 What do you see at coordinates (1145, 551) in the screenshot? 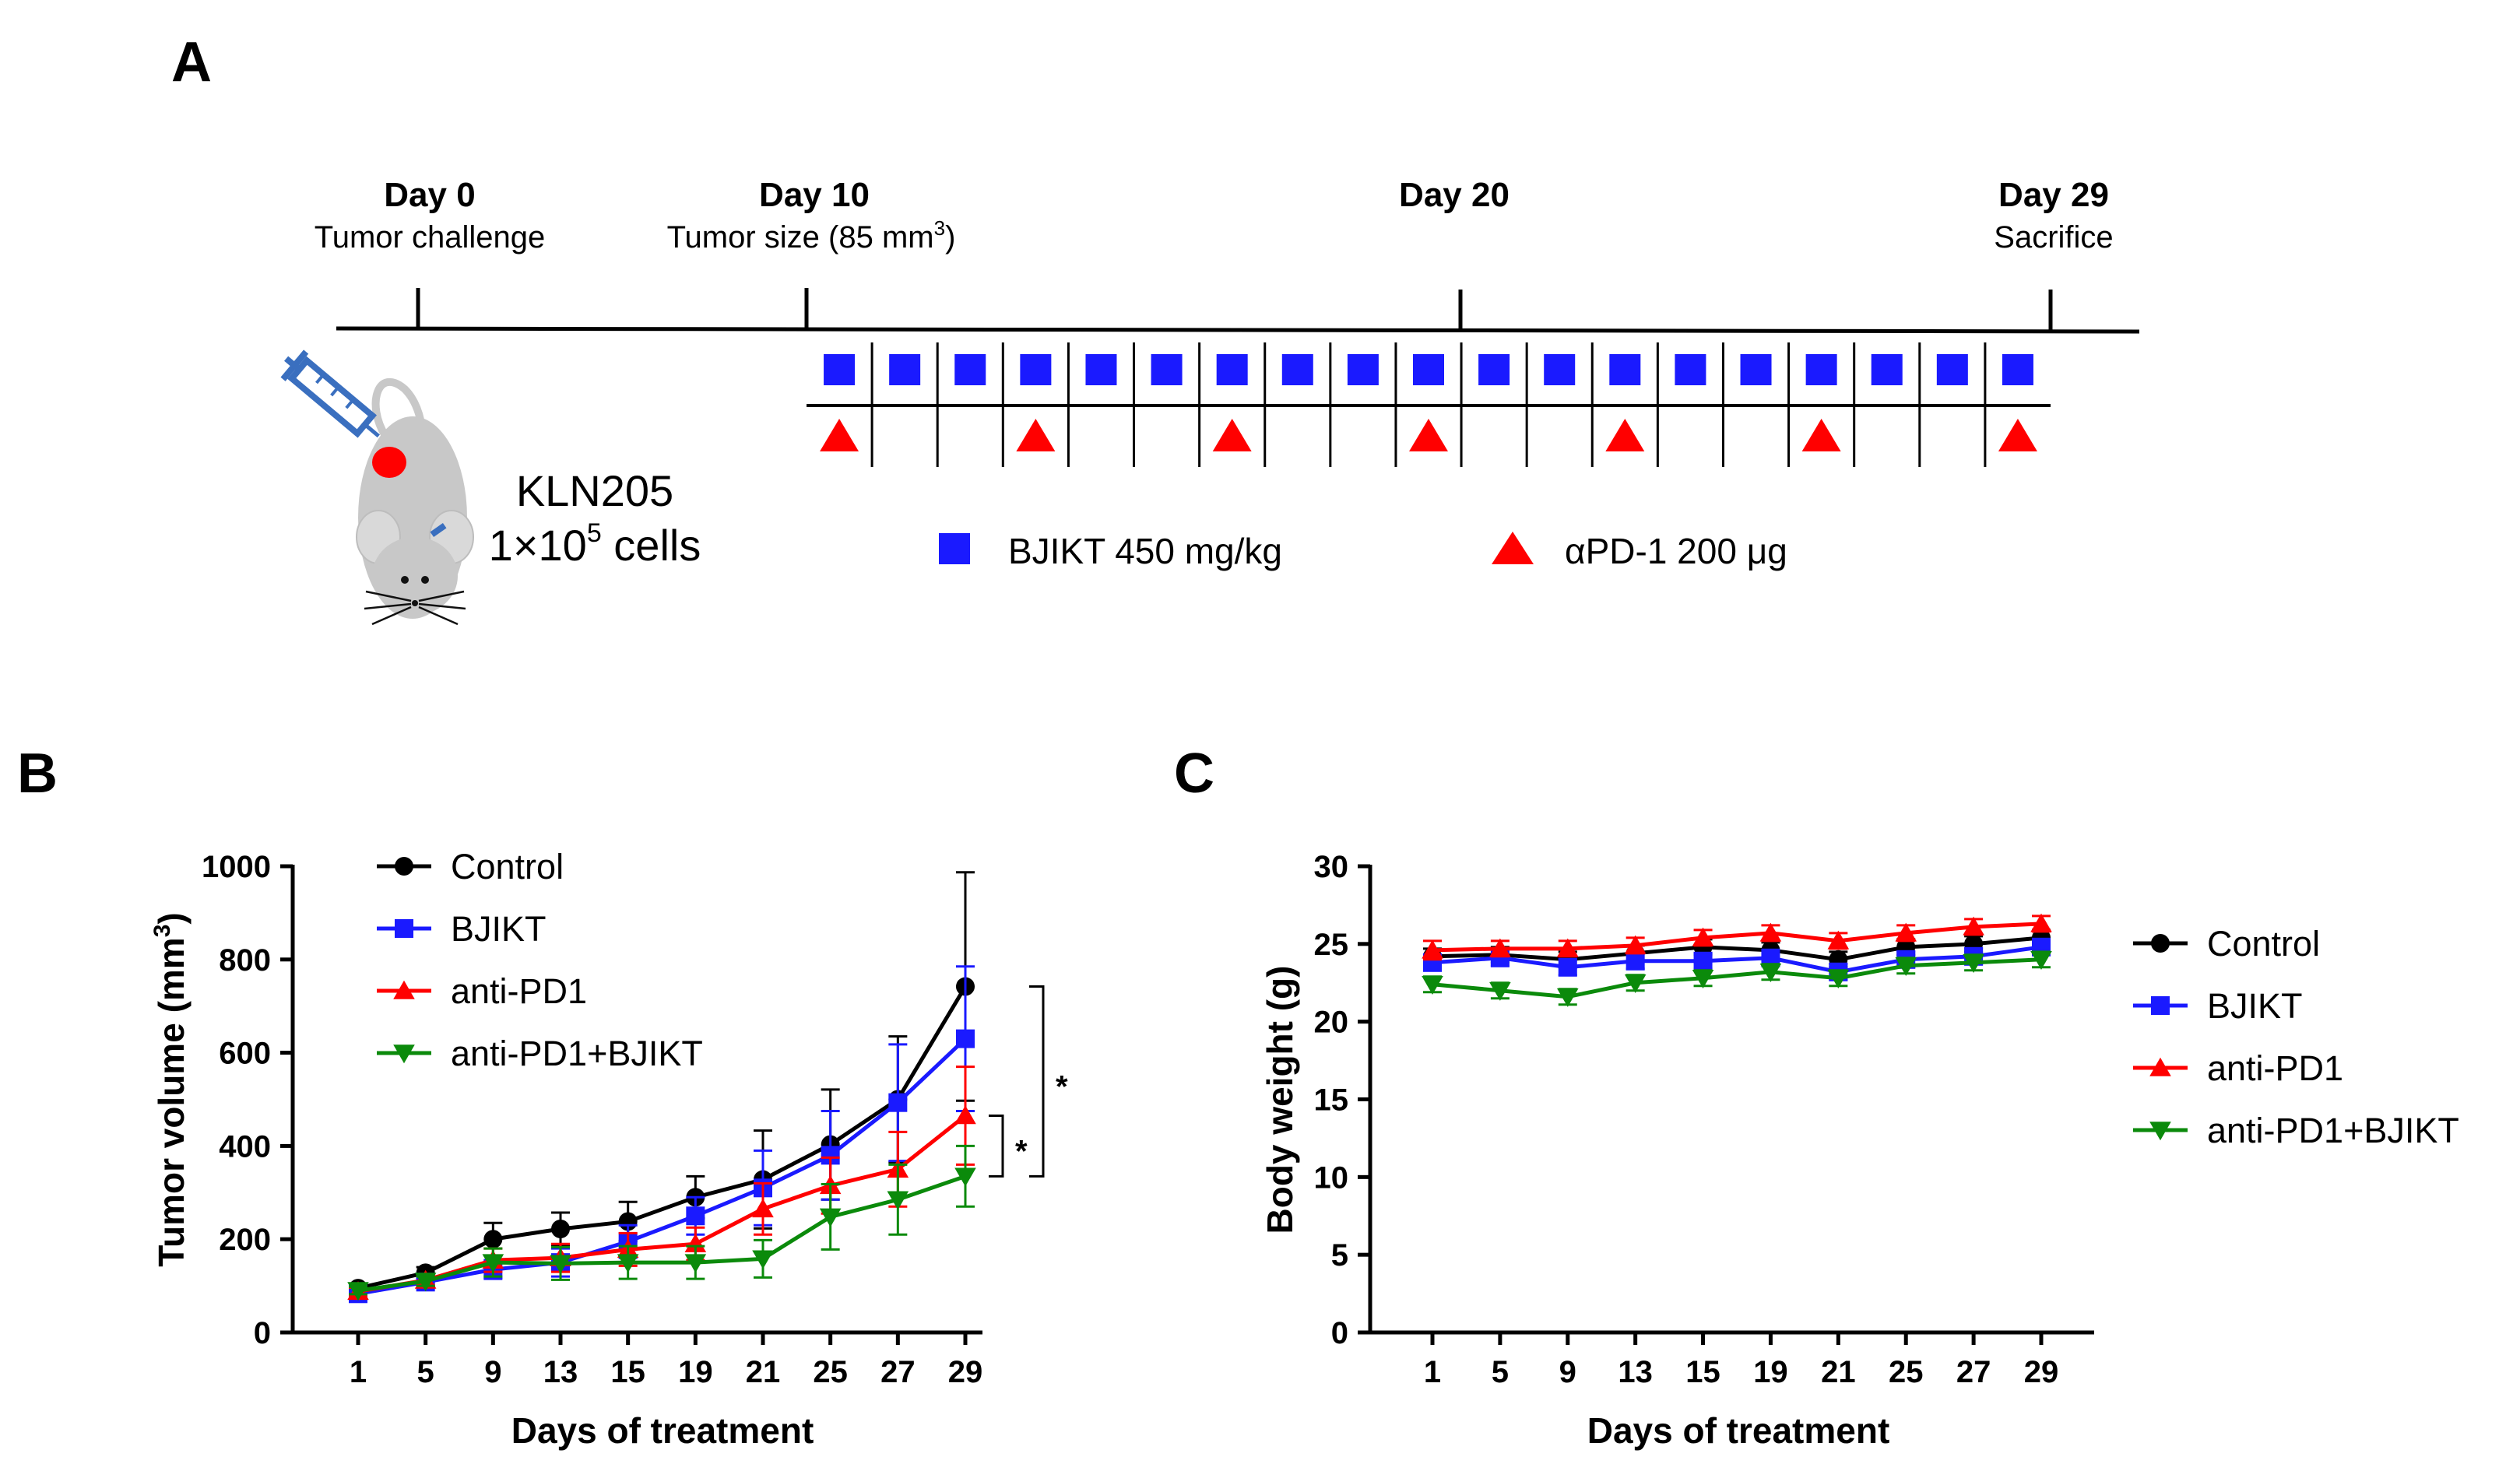
I see `legend-bjikt-label: BJIKT 450 mg/kg` at bounding box center [1145, 551].